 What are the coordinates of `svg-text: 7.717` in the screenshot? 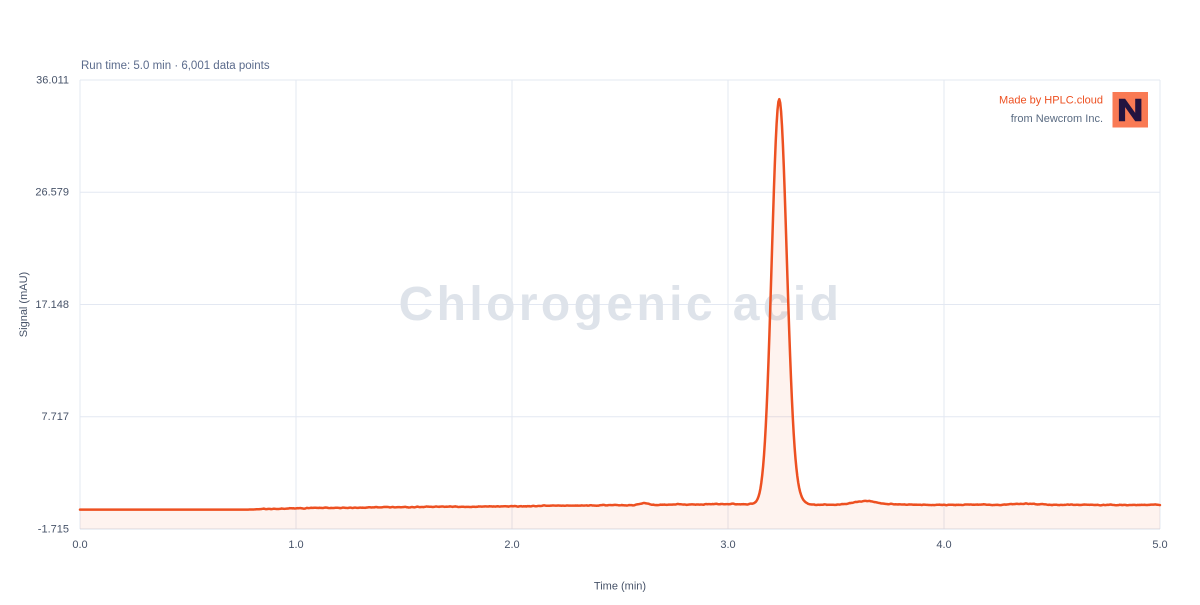 It's located at (55, 417).